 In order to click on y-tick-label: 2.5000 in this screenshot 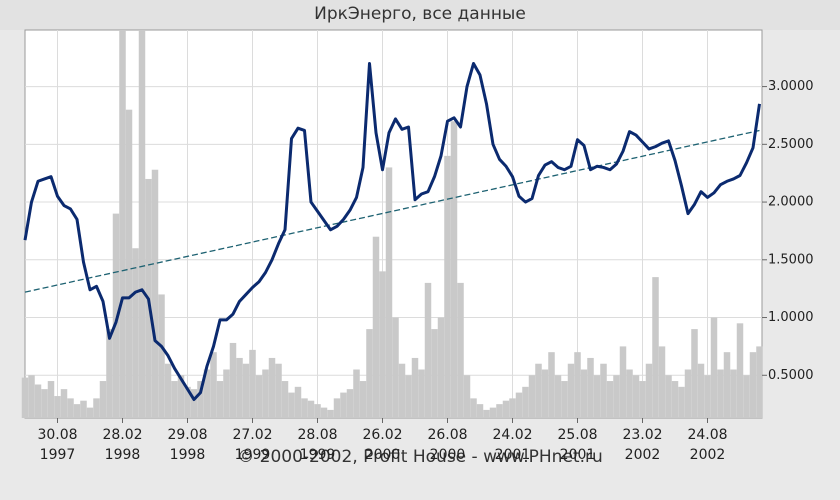, I will do `click(791, 144)`.